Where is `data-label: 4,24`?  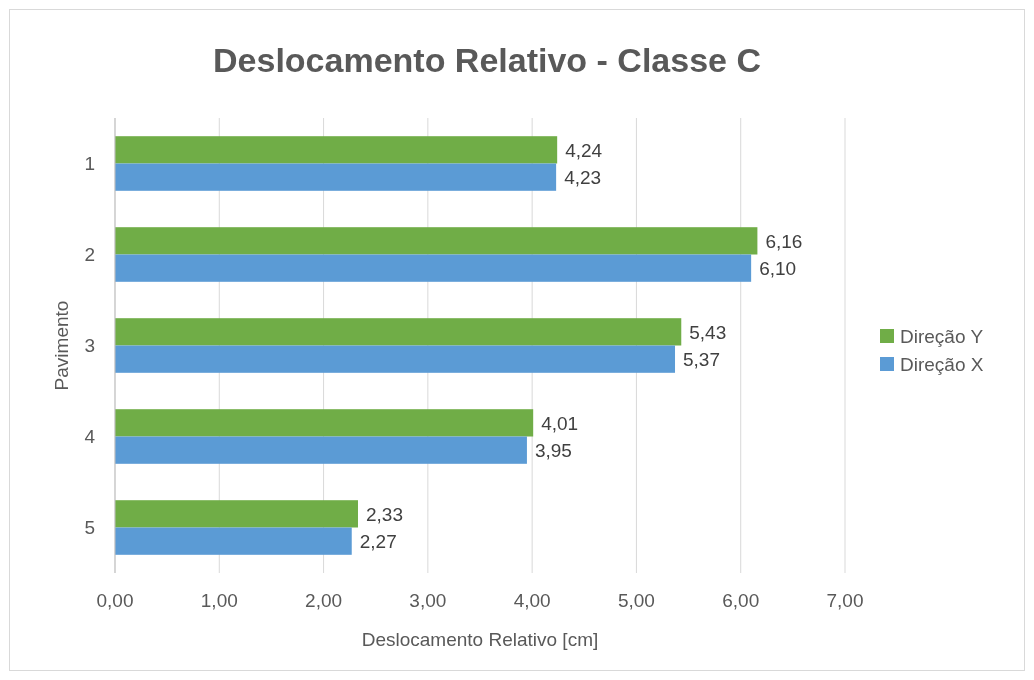
data-label: 4,24 is located at coordinates (584, 150).